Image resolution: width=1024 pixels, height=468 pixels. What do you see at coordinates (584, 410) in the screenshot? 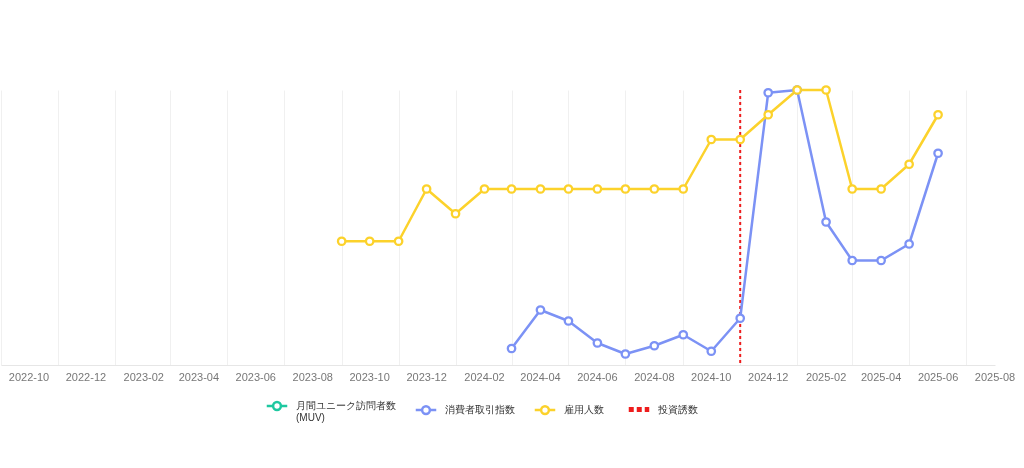
I see `legend-label: 雇用人数` at bounding box center [584, 410].